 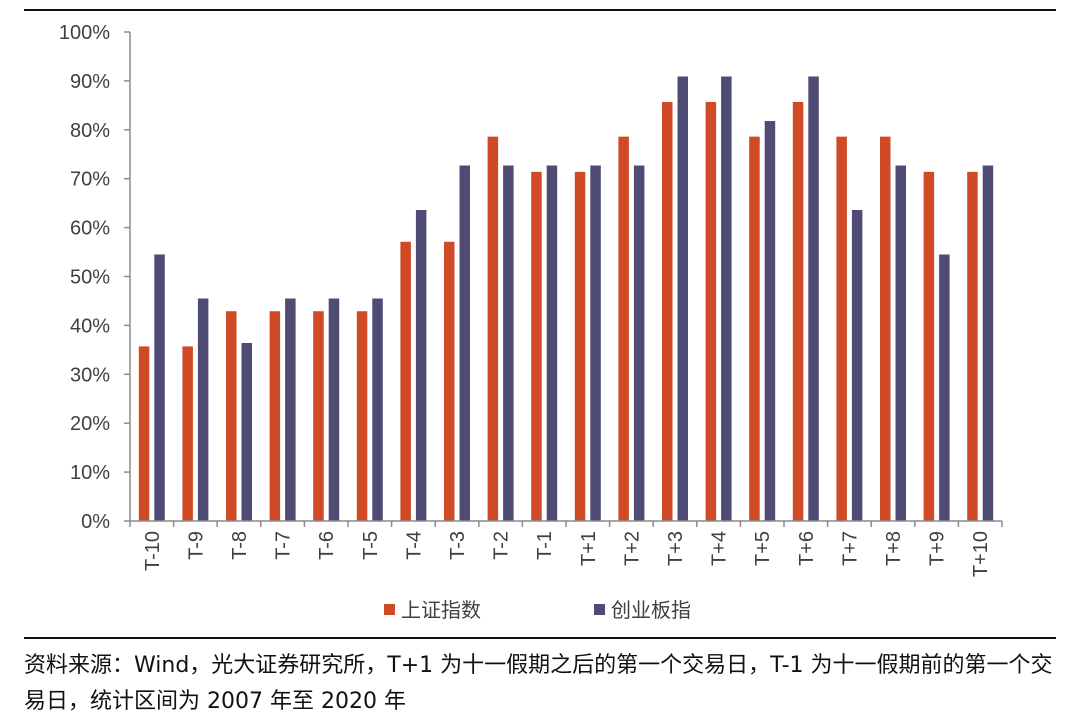 What do you see at coordinates (537, 610) in the screenshot?
I see `legend: 上证指数 创业板指` at bounding box center [537, 610].